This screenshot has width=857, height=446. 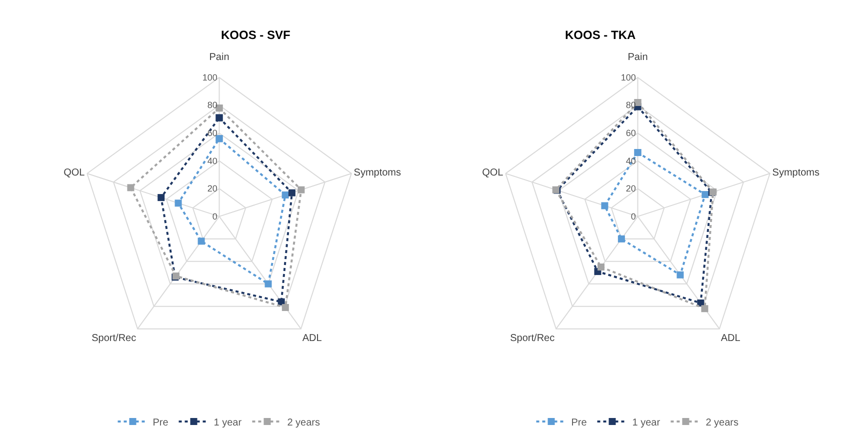 I want to click on y-tick-label: 80, so click(x=212, y=105).